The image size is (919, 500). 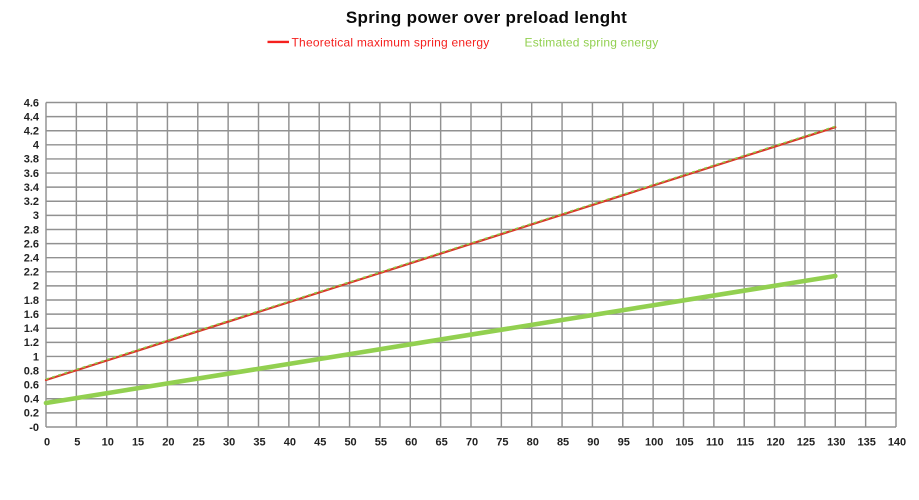 I want to click on svg-text: 115, so click(x=745, y=443).